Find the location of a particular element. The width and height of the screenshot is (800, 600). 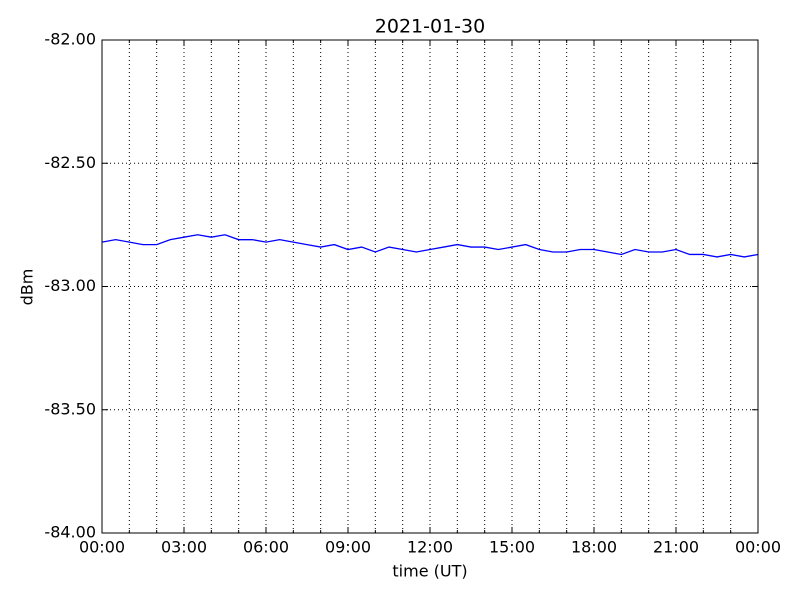

x-axis-label: time (UT) is located at coordinates (429, 571).